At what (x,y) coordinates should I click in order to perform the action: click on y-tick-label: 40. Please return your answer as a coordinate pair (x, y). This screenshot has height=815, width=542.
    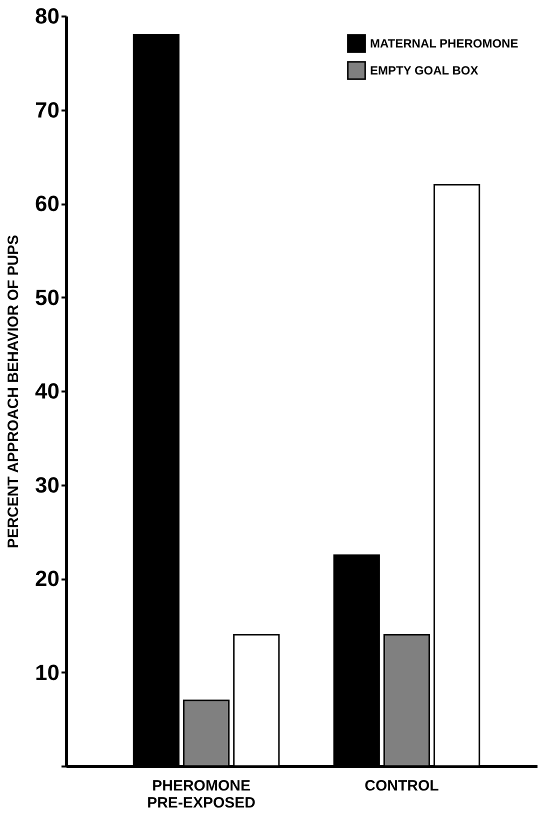
    Looking at the image, I should click on (47, 391).